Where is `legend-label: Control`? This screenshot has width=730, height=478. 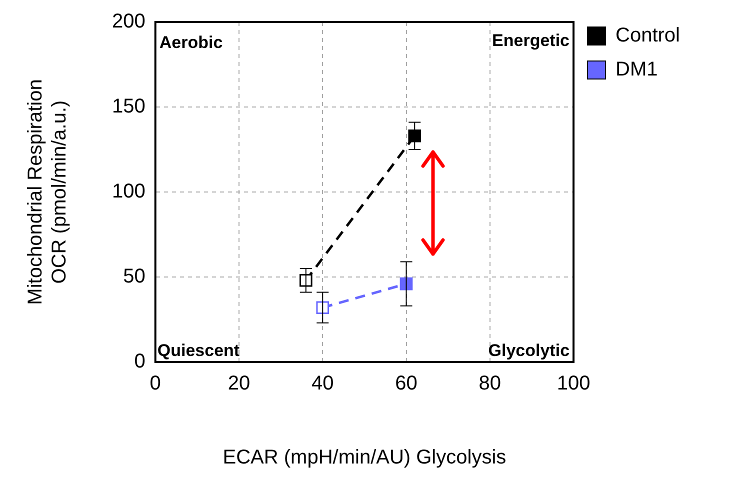
legend-label: Control is located at coordinates (648, 35).